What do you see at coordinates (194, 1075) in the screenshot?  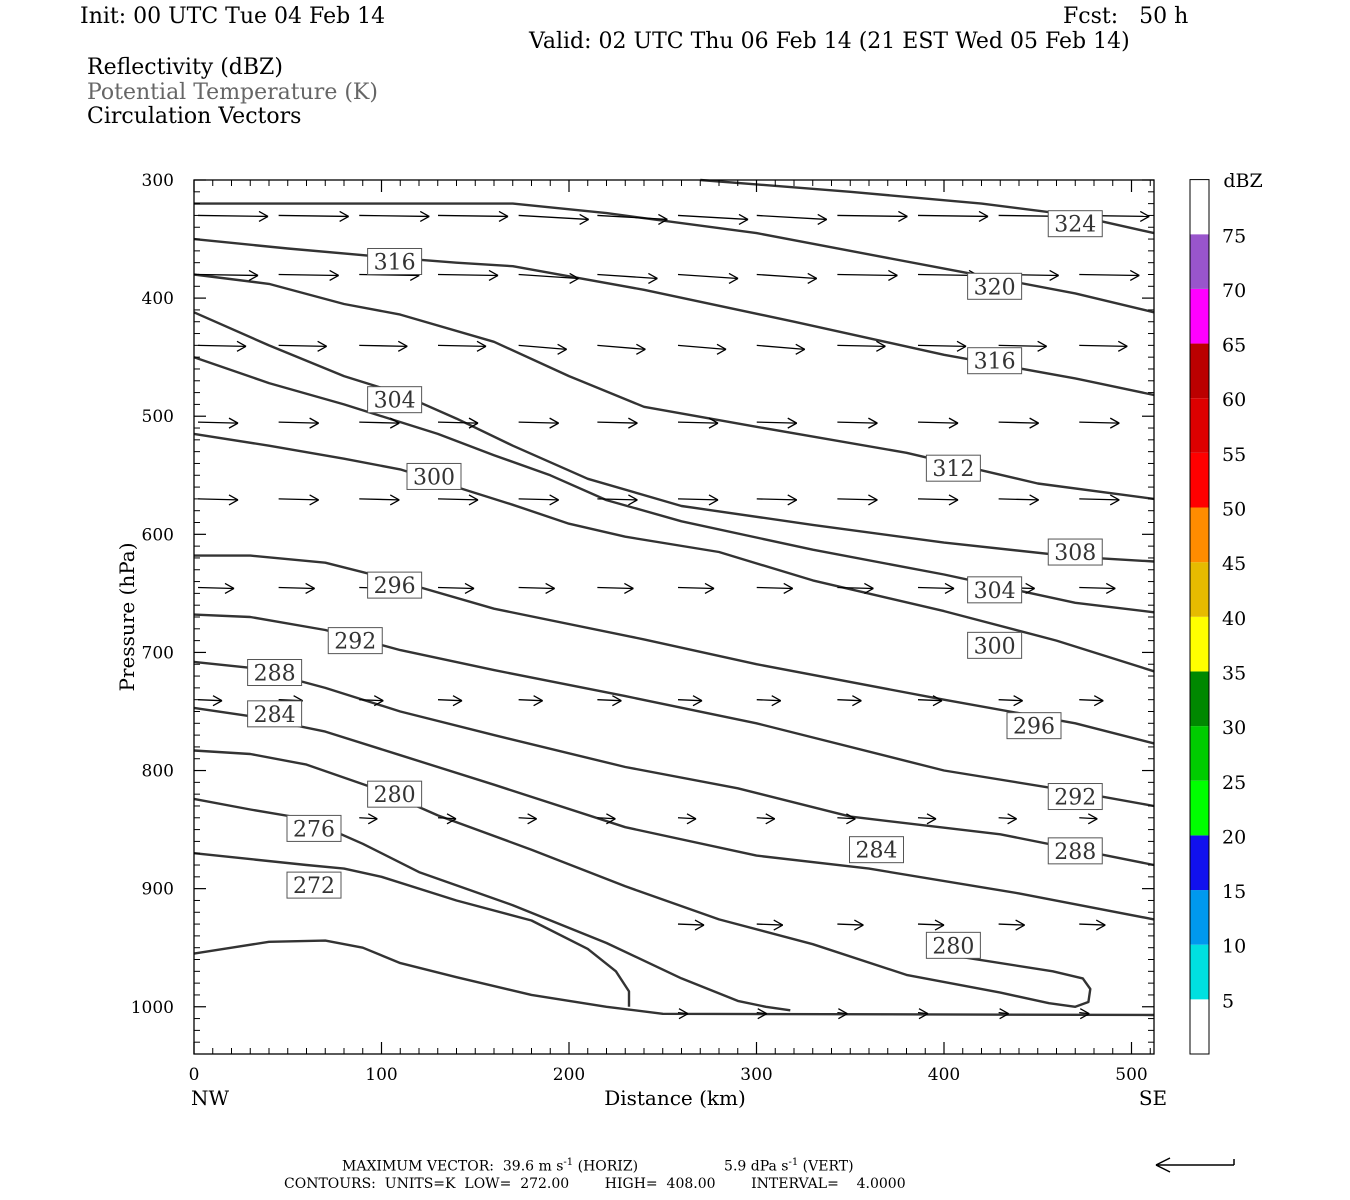 I see `x-tick-label-0: 0` at bounding box center [194, 1075].